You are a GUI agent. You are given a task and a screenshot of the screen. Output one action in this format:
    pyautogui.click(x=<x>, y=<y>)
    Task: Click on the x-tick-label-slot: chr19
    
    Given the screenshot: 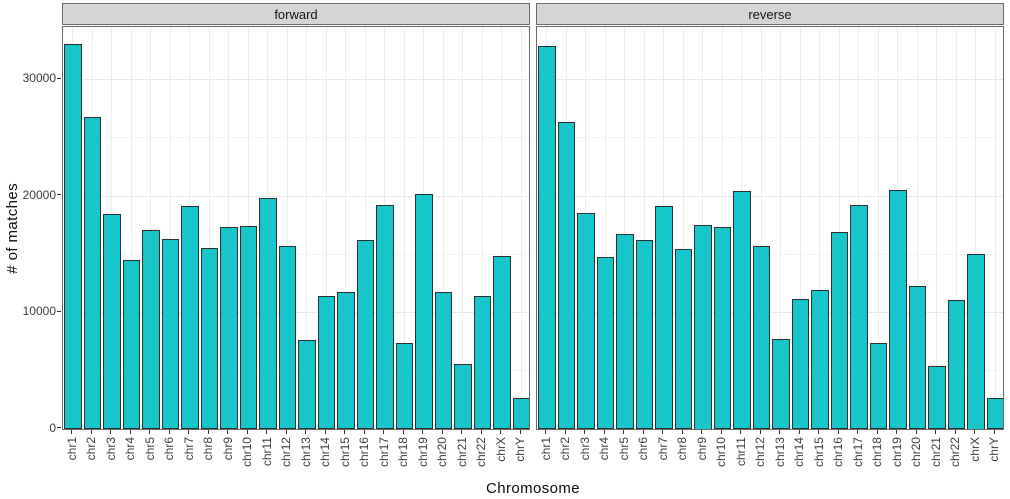 What is the action you would take?
    pyautogui.click(x=897, y=461)
    